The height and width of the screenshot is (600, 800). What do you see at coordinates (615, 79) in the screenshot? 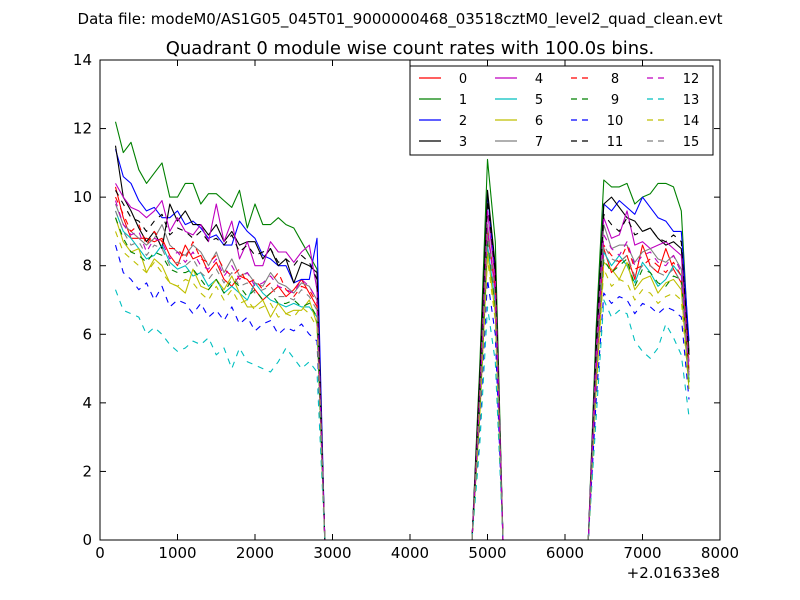
I see `legend-label-8: 8` at bounding box center [615, 79].